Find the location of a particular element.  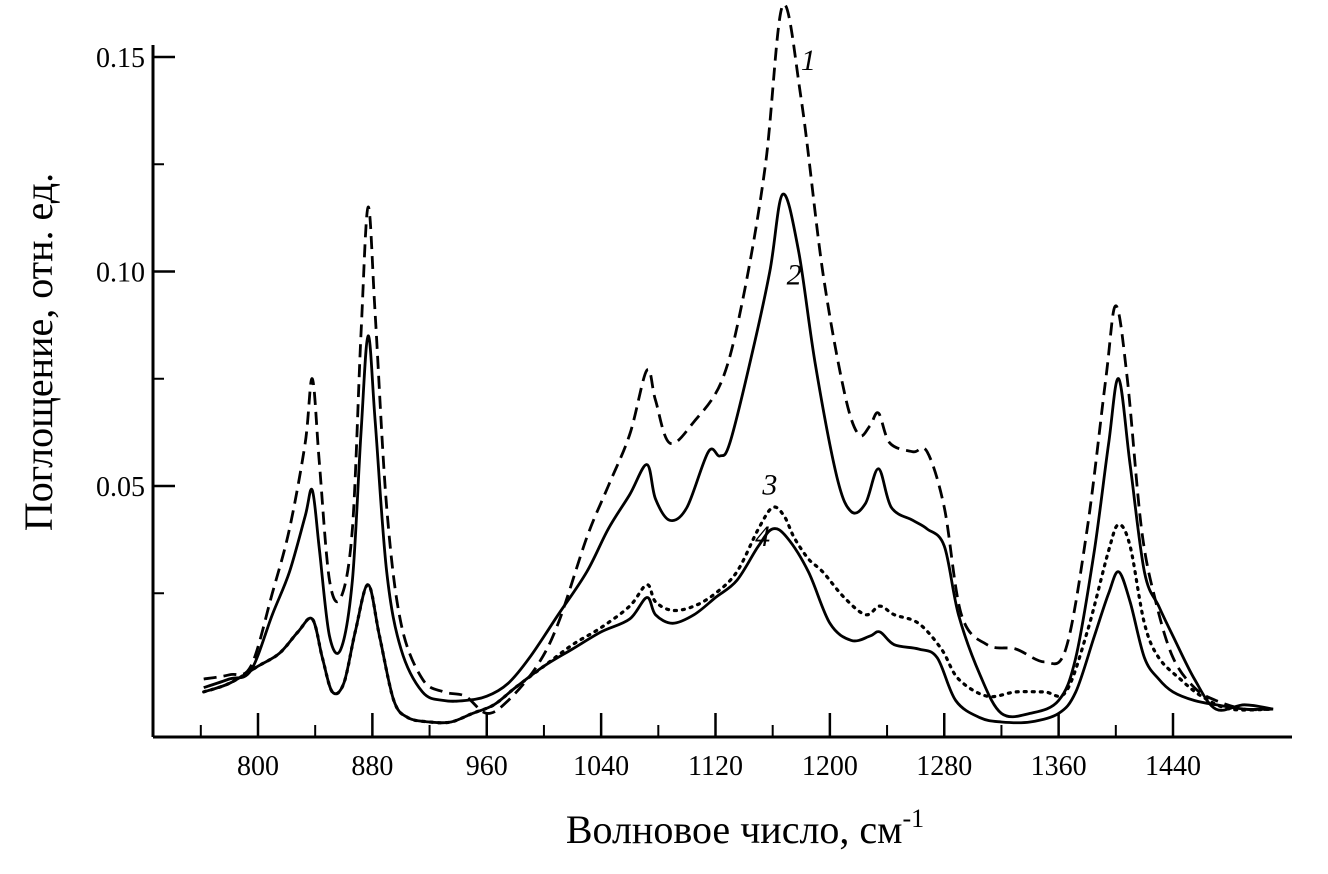

x-tick-label: 1360 is located at coordinates (1059, 766).